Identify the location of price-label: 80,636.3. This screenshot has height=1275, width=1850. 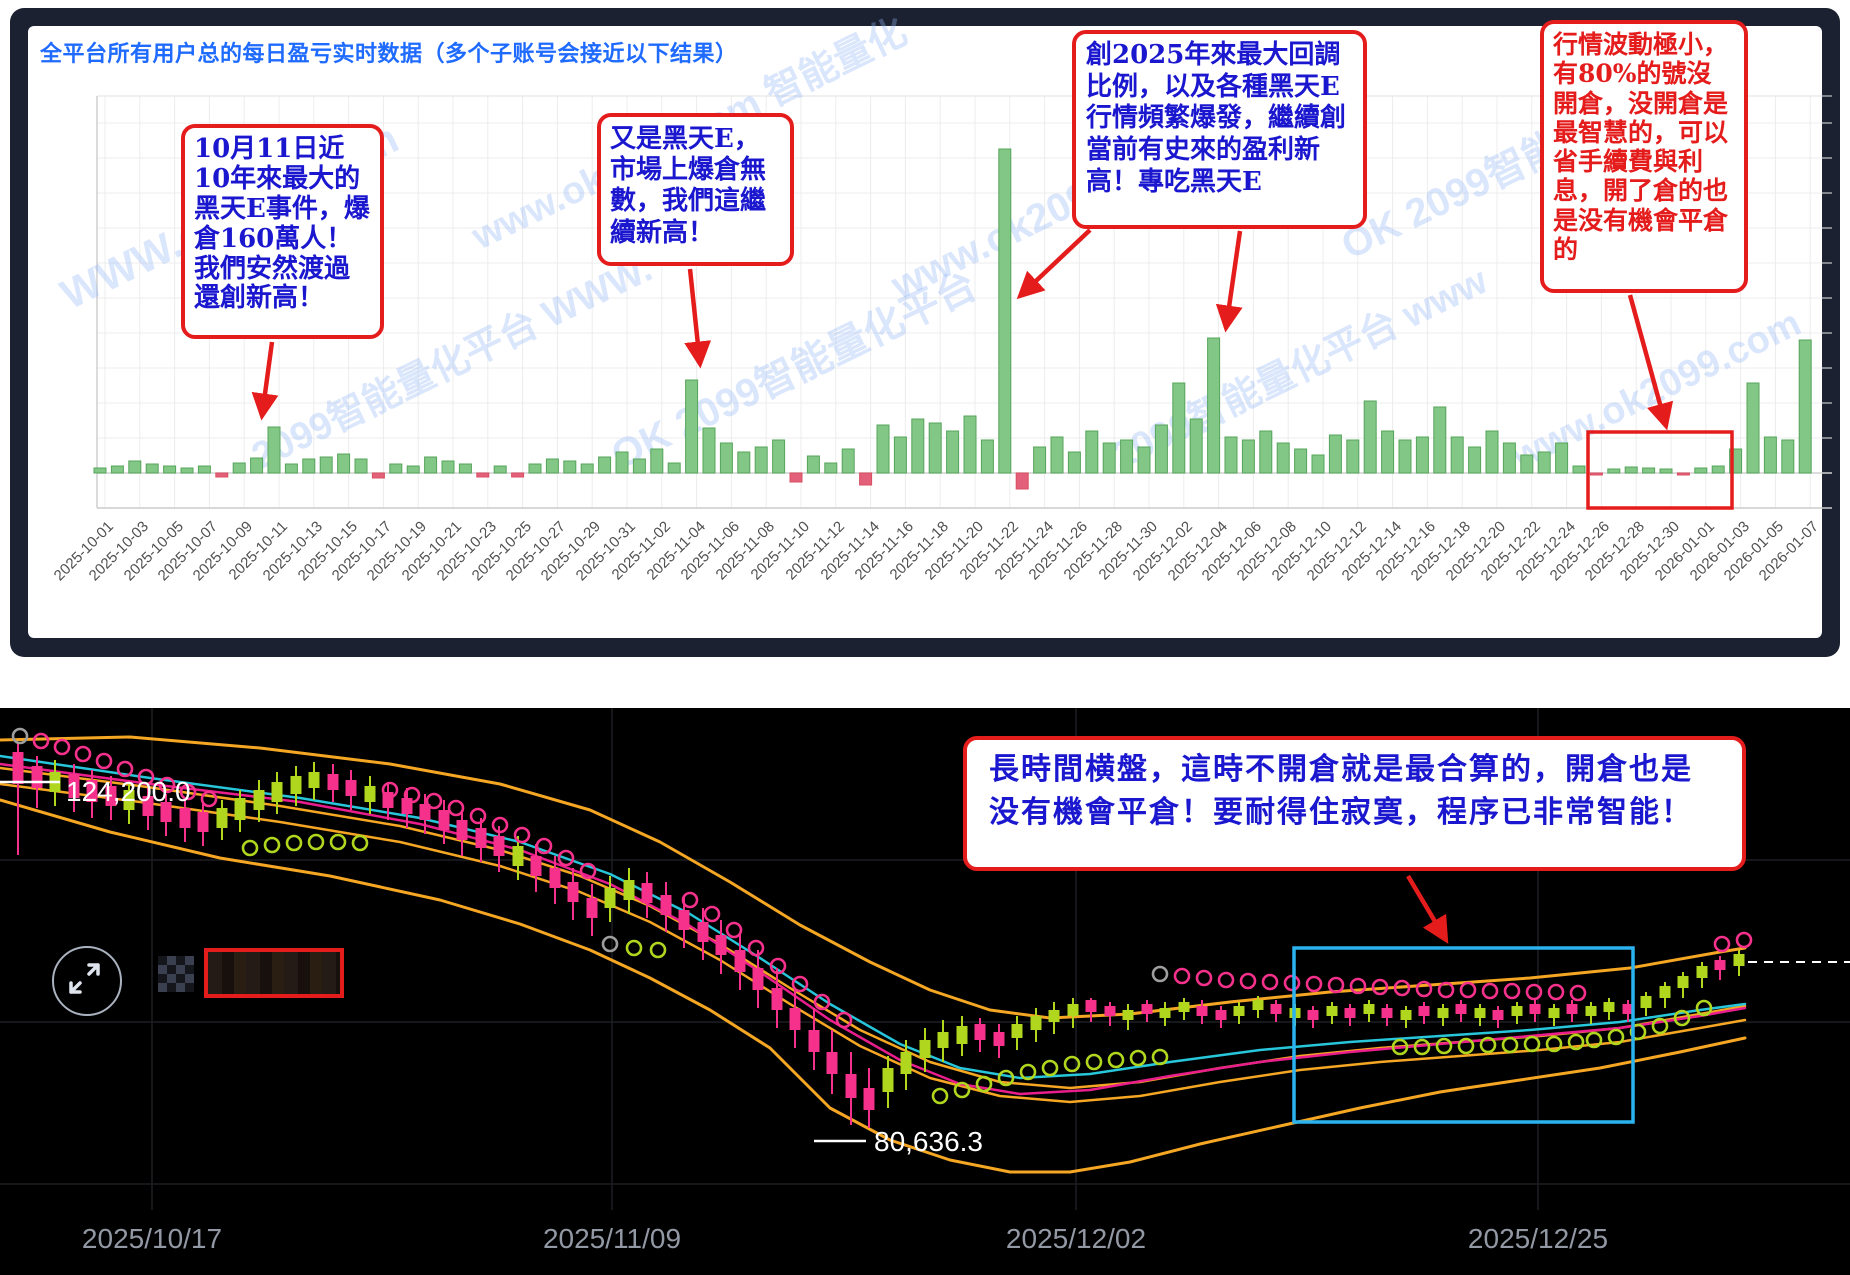
(928, 1141).